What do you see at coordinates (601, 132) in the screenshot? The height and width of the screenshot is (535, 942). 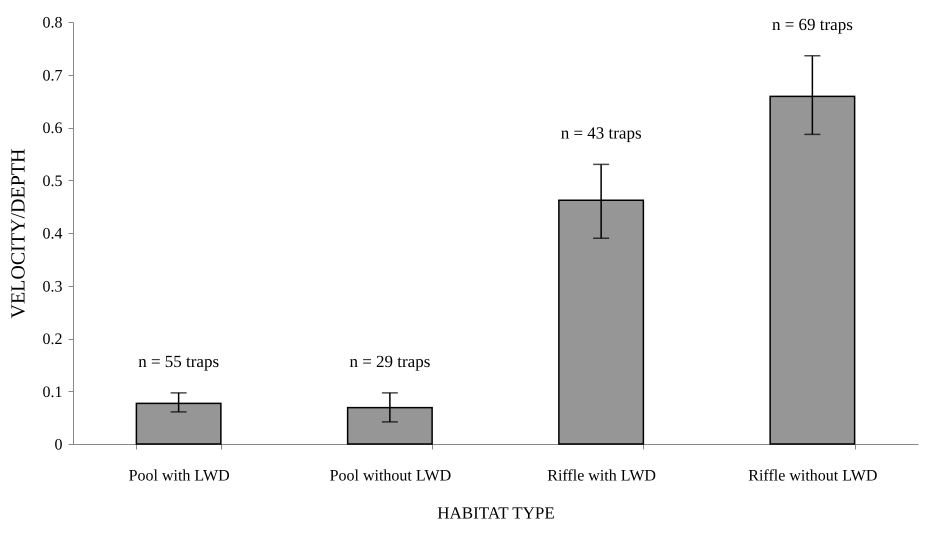 I see `annotation: n = 43 traps` at bounding box center [601, 132].